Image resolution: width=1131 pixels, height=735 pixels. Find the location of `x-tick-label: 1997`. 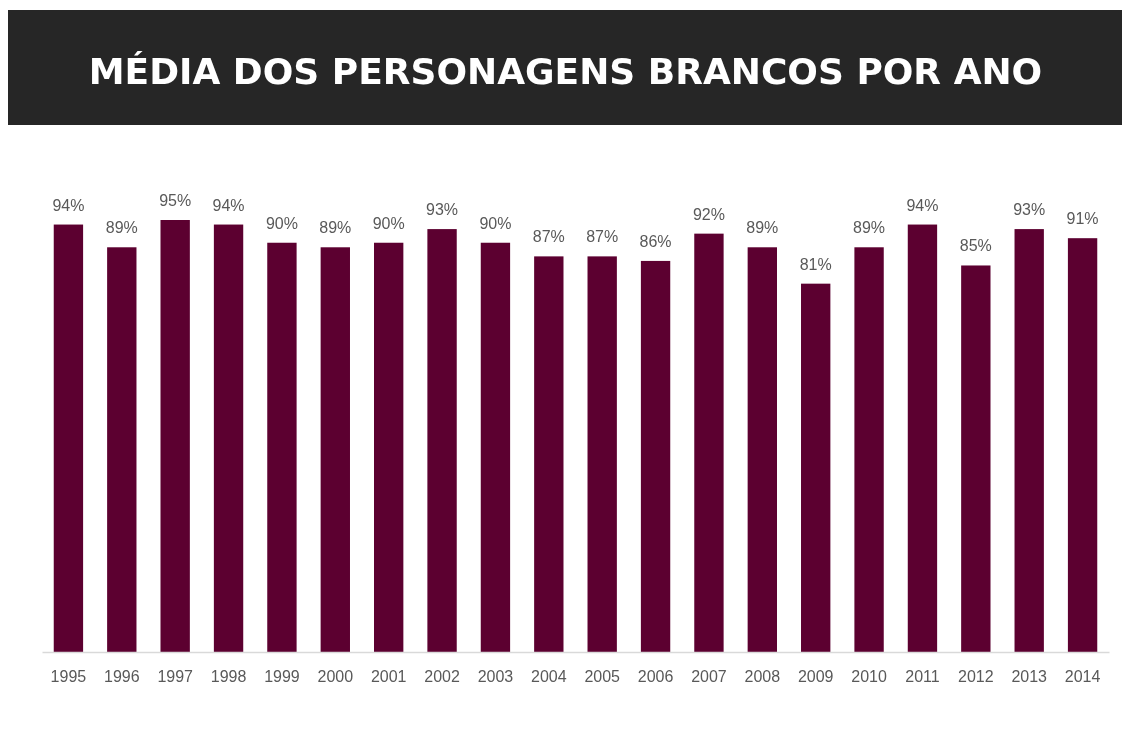

x-tick-label: 1997 is located at coordinates (175, 677).